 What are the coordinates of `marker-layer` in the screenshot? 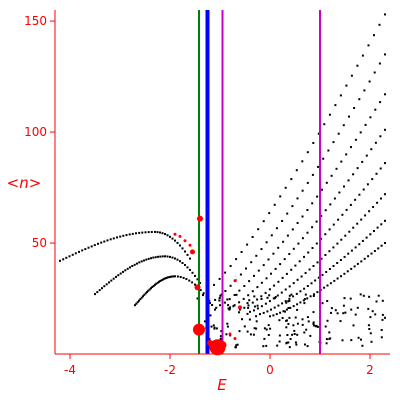 It's located at (207, 285).